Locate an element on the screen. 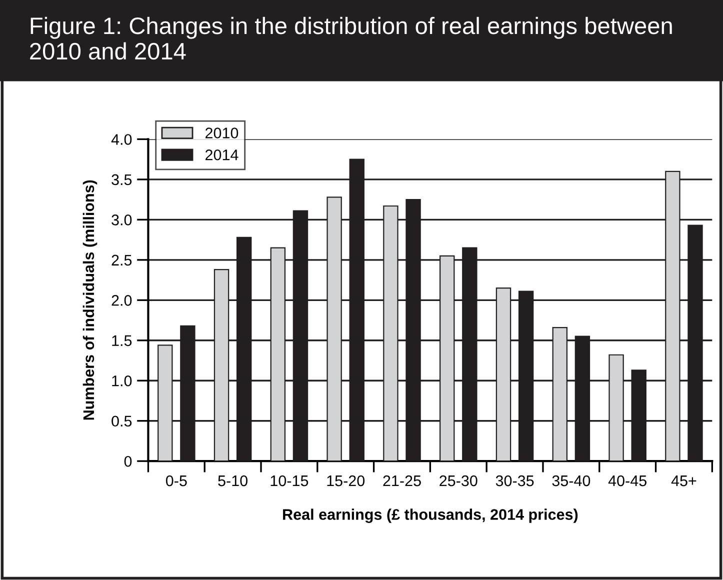 The image size is (723, 580). legend-label: 2010 is located at coordinates (222, 133).